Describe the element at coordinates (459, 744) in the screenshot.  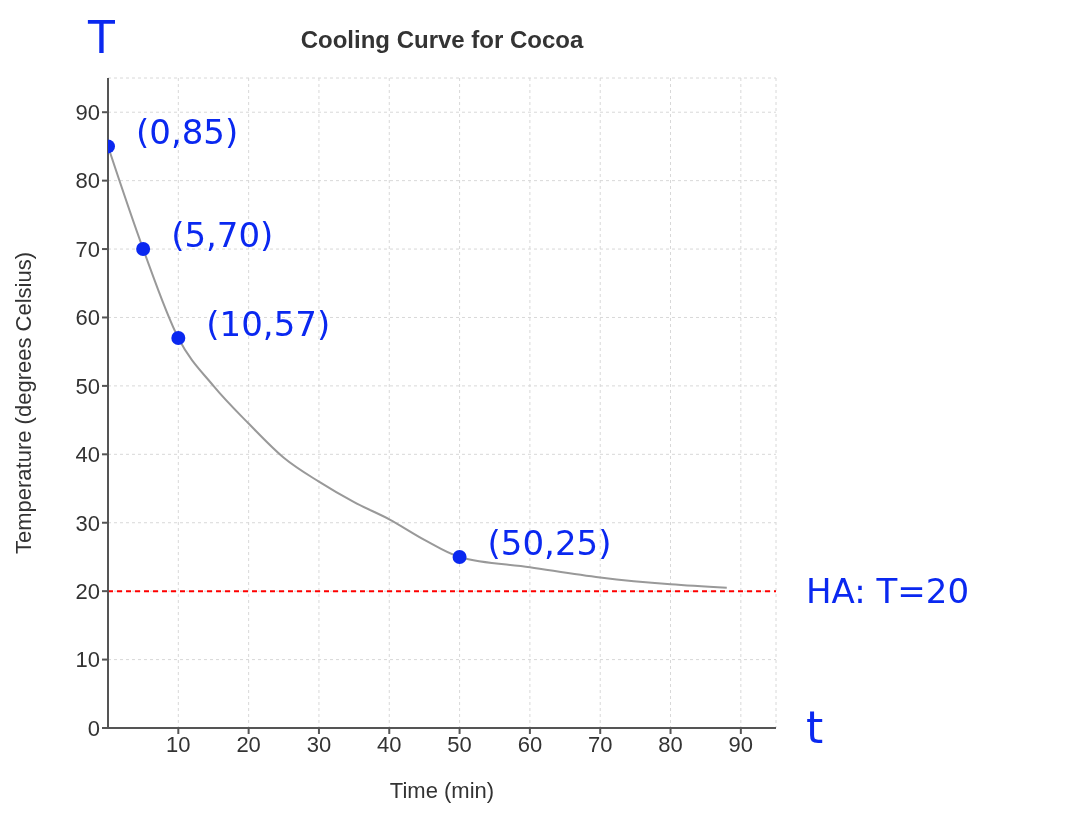
I see `x-tick-label: 50` at that location.